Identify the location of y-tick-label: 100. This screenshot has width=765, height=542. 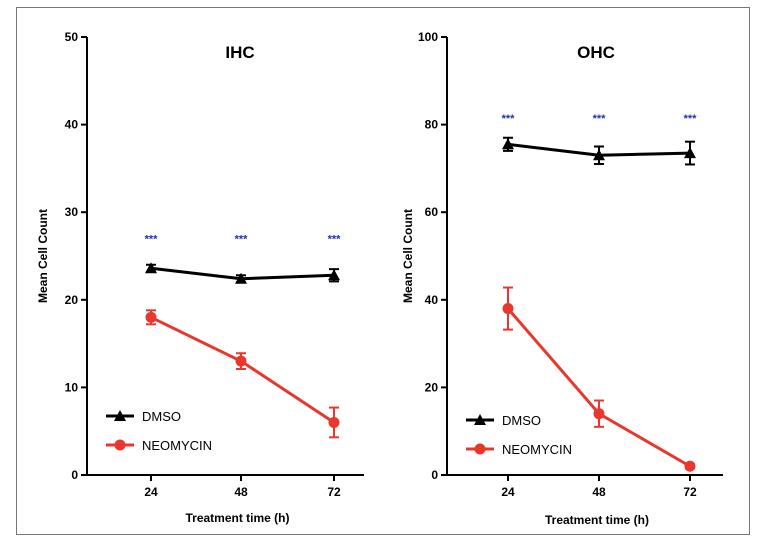
(428, 37).